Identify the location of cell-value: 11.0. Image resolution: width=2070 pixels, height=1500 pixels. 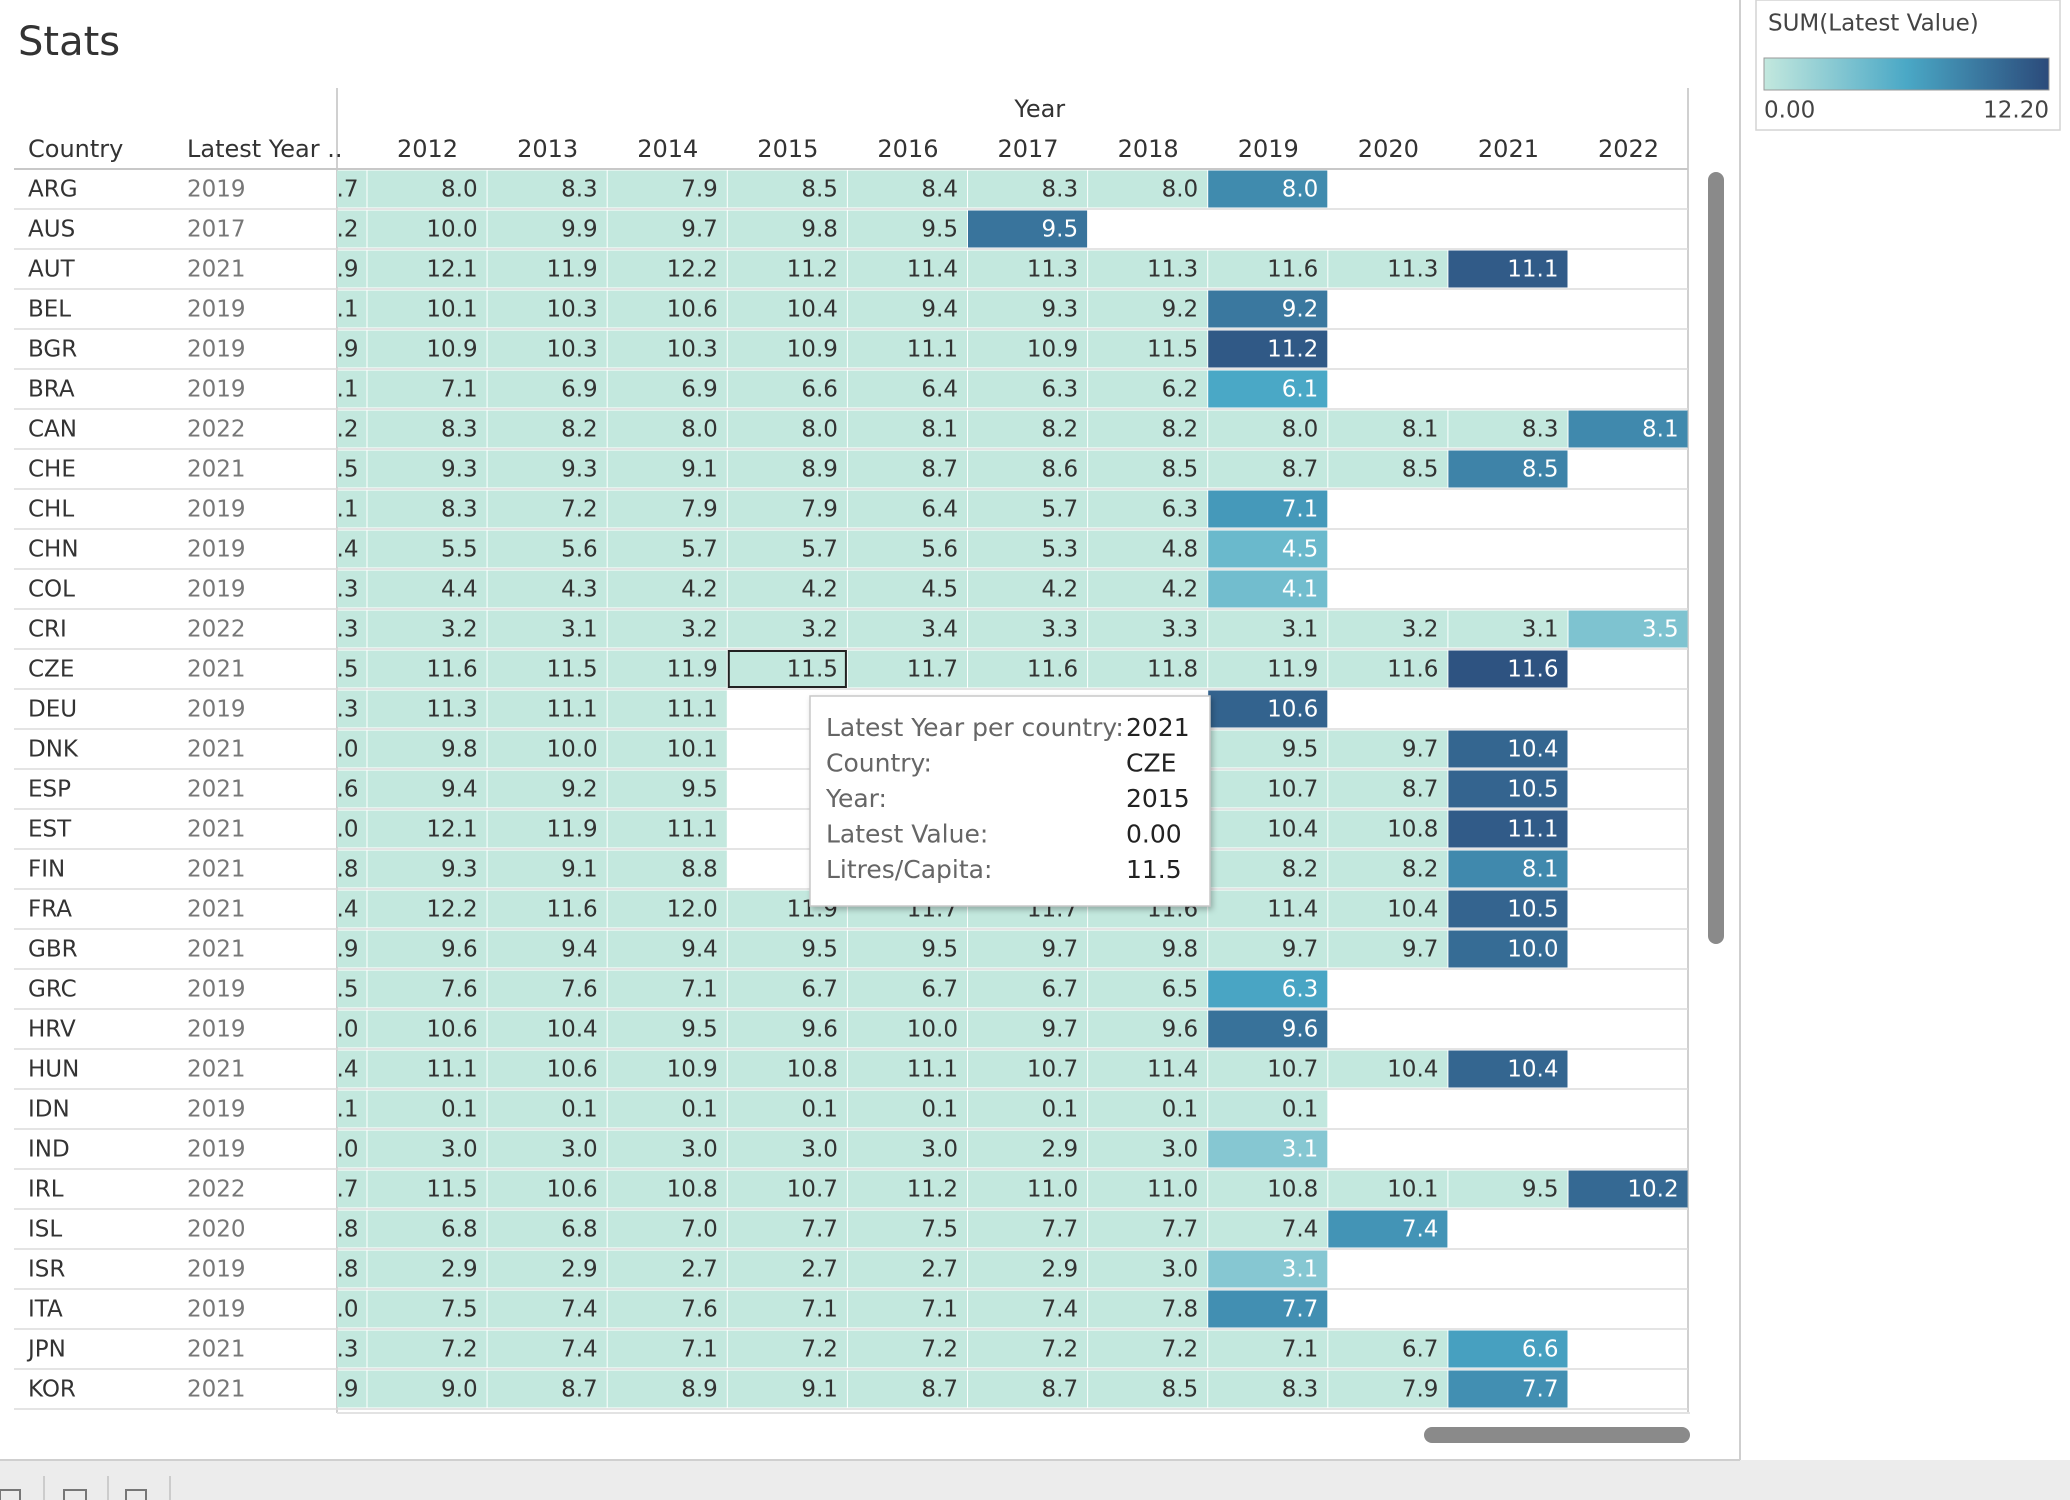
(1052, 1190).